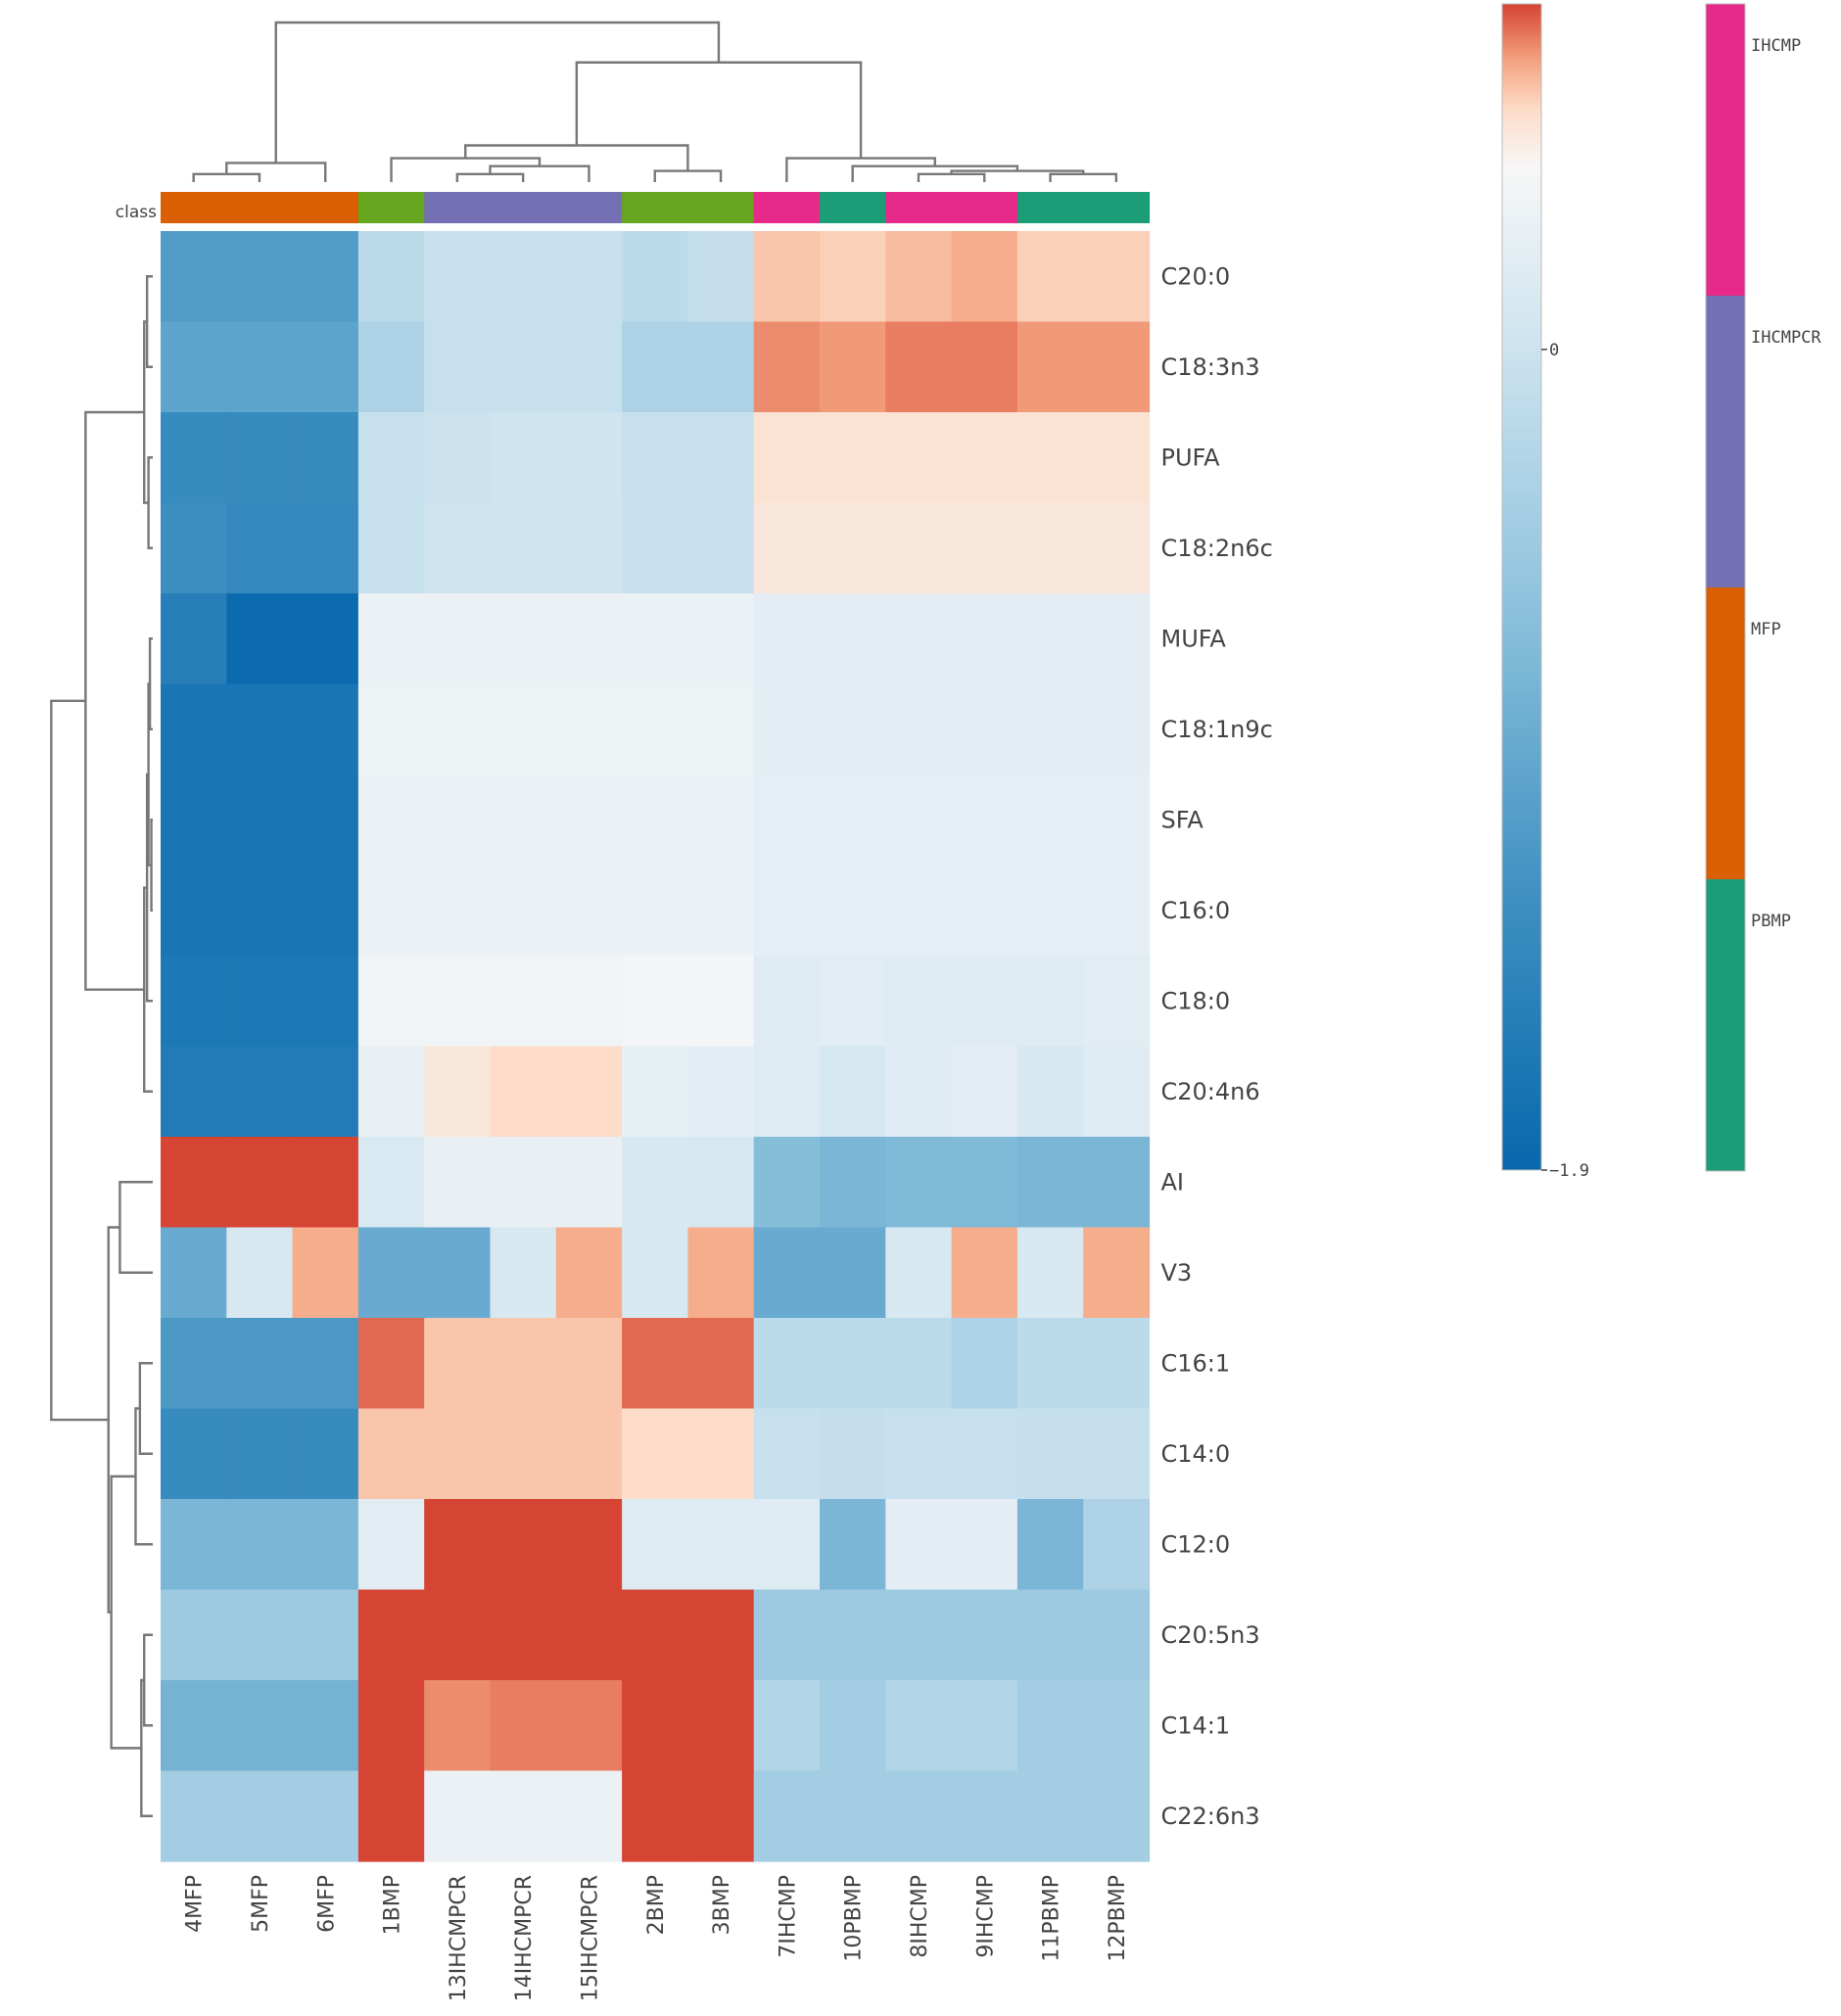 Image resolution: width=1841 pixels, height=2016 pixels. What do you see at coordinates (853, 1635) in the screenshot?
I see `heatmap-cell-c20-5n3-10pbmp` at bounding box center [853, 1635].